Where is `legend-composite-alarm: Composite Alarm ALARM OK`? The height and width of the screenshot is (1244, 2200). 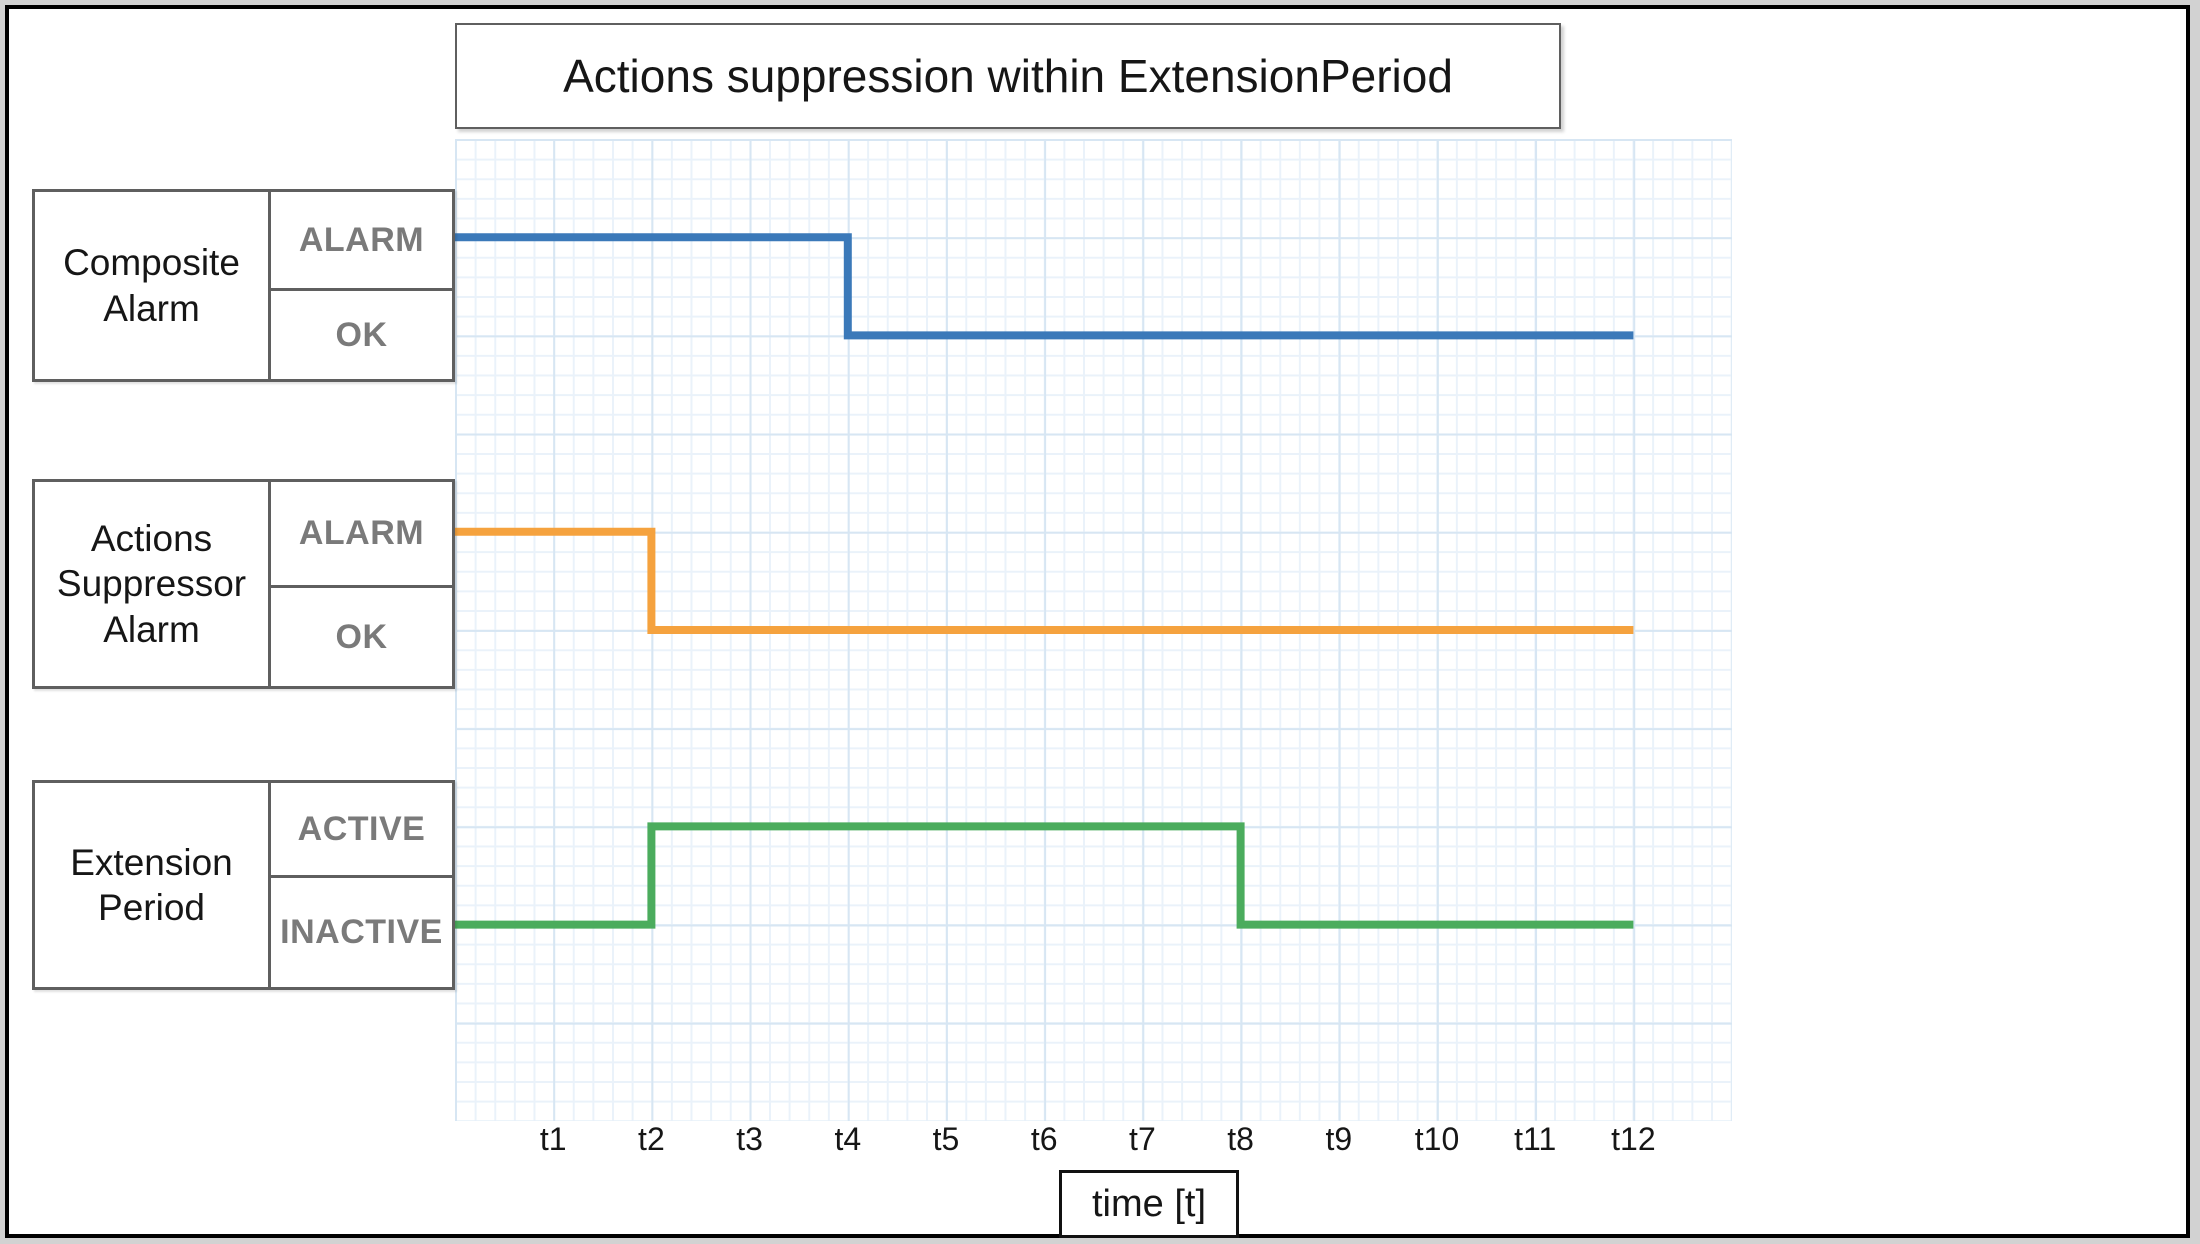 legend-composite-alarm: Composite Alarm ALARM OK is located at coordinates (243, 285).